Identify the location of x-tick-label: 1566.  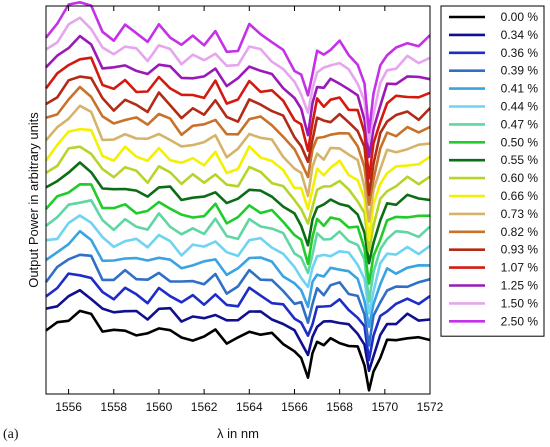
(294, 407).